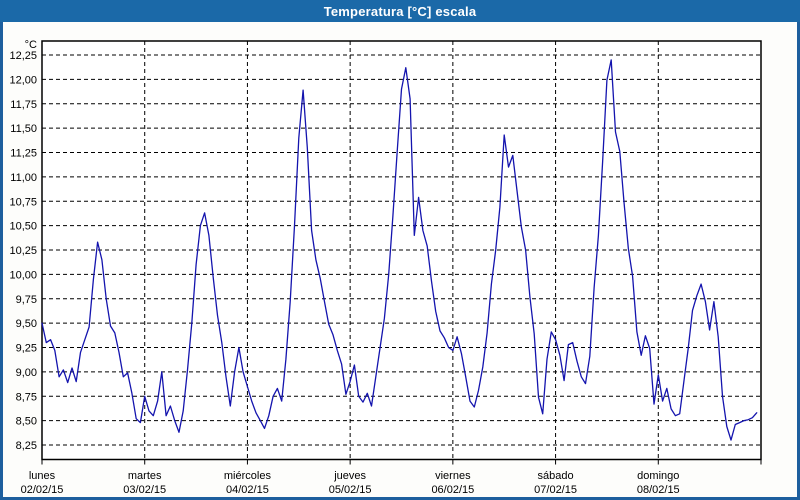 This screenshot has width=800, height=500. I want to click on day-name-label: miércoles, so click(248, 476).